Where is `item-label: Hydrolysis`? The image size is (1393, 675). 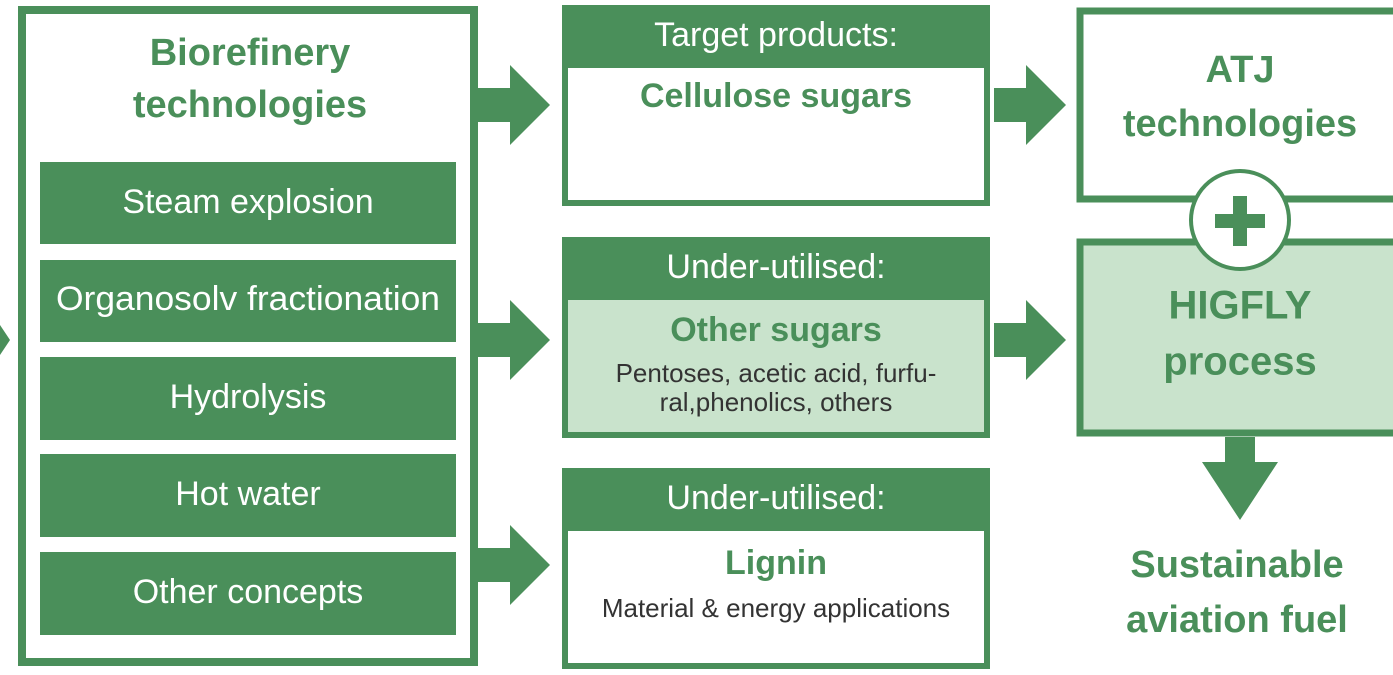 item-label: Hydrolysis is located at coordinates (248, 397).